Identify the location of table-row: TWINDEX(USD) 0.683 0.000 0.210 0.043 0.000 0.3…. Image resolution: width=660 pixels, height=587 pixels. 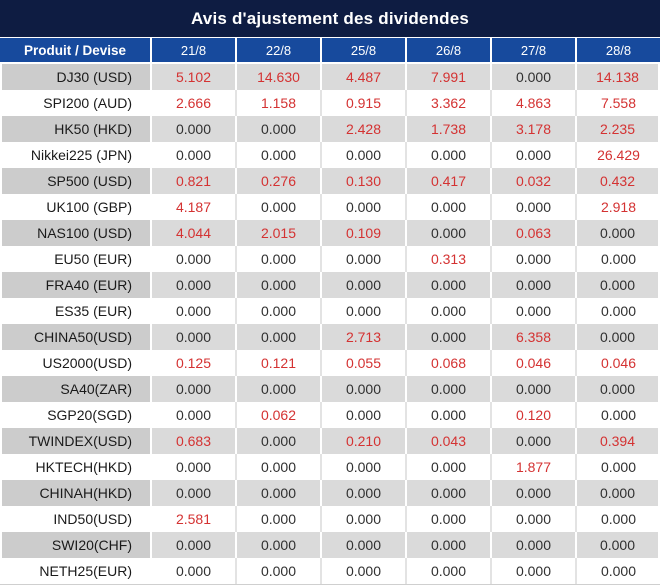
(330, 441).